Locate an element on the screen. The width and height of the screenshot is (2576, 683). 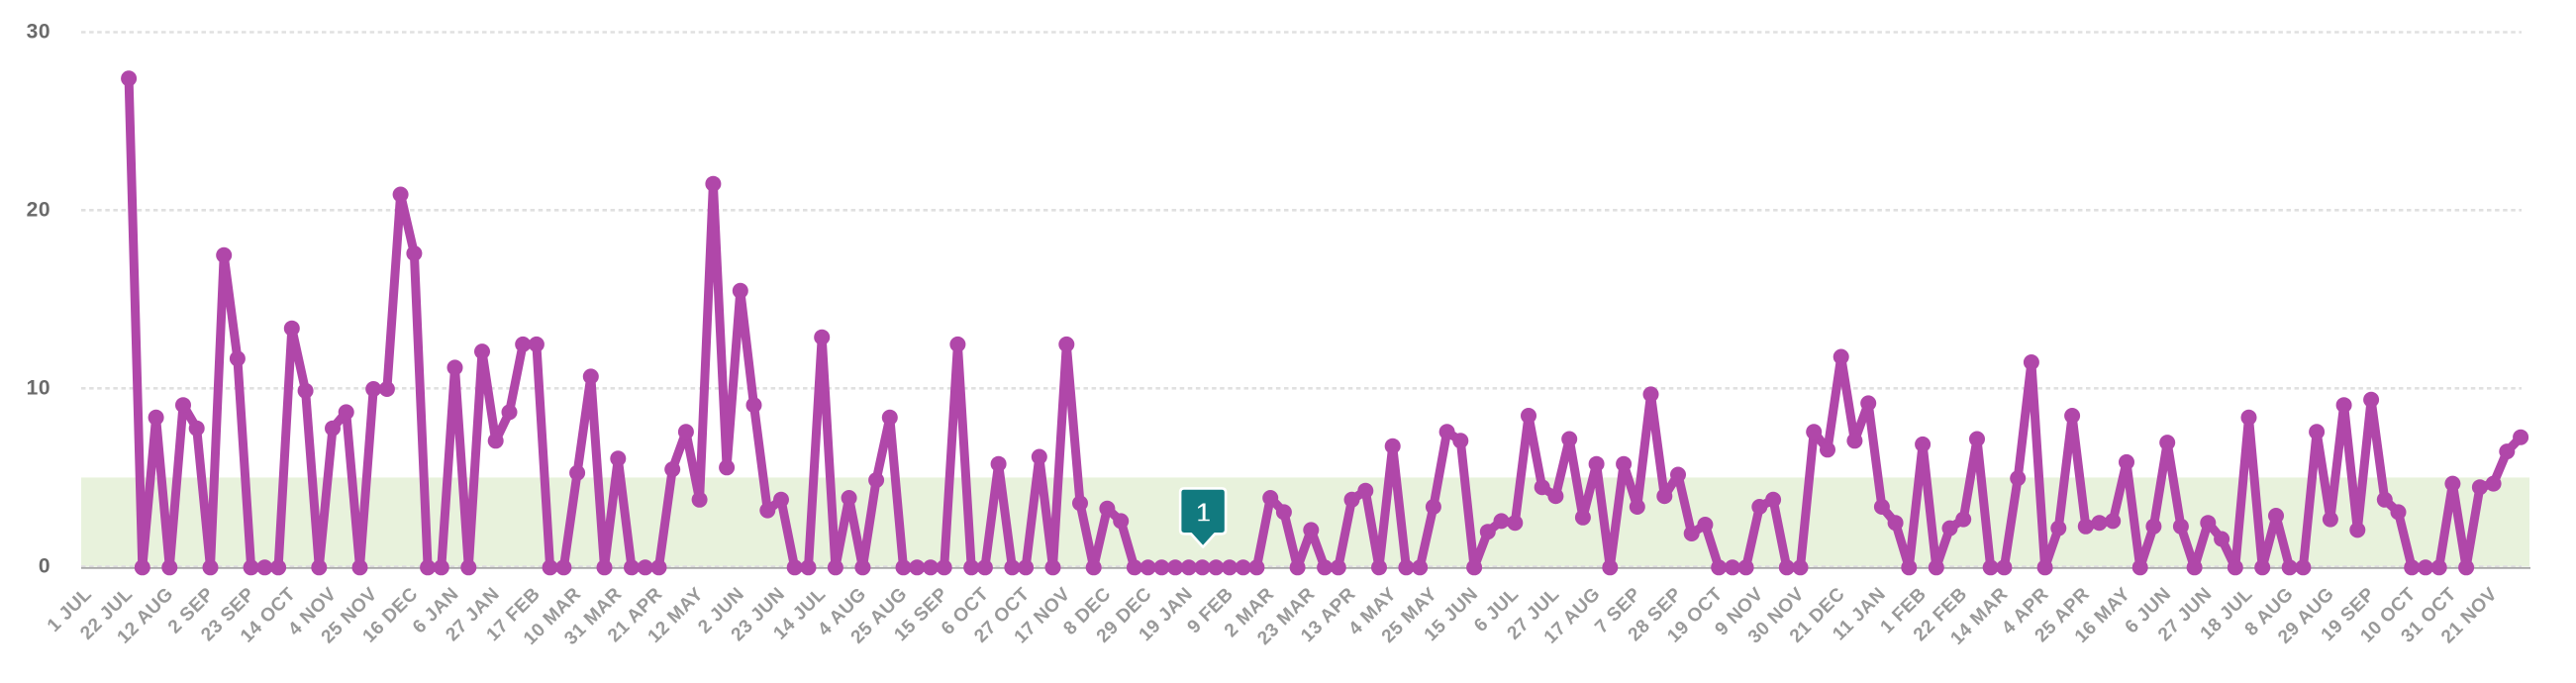
svg-text: 10 is located at coordinates (39, 388).